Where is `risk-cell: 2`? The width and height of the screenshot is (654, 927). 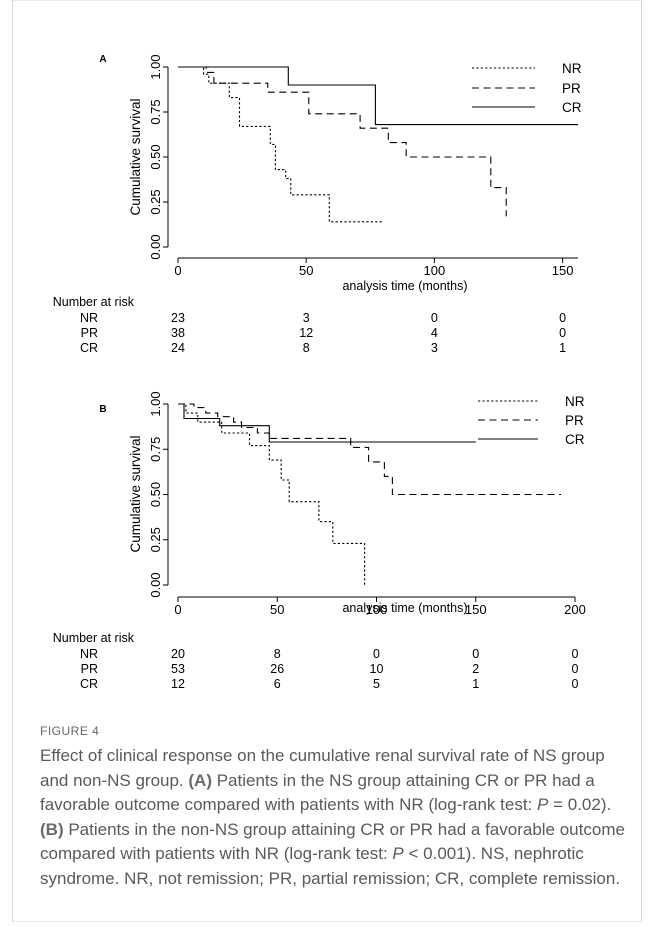 risk-cell: 2 is located at coordinates (475, 669).